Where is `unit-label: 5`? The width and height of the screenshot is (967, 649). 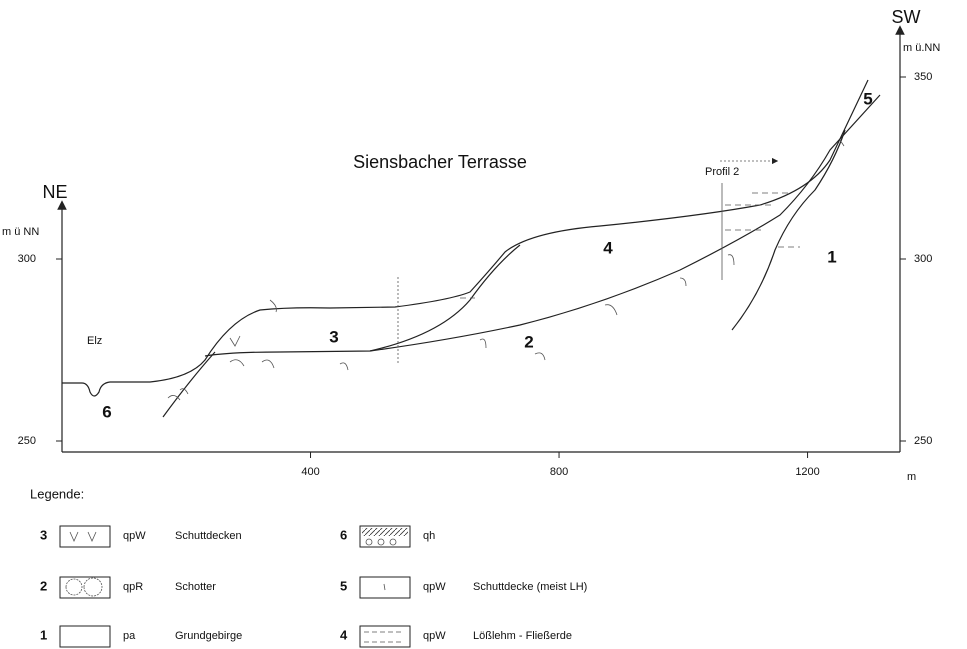
unit-label: 5 is located at coordinates (867, 98).